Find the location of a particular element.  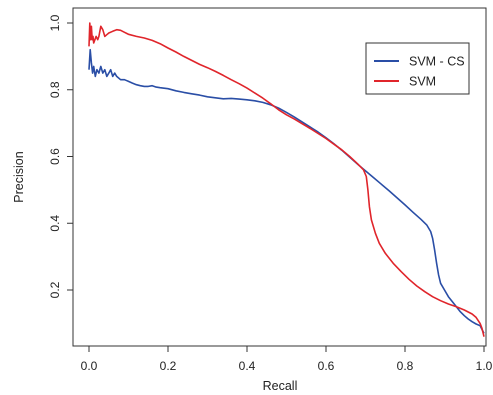

legend-label-svm-cs: SVM - CS is located at coordinates (437, 62).